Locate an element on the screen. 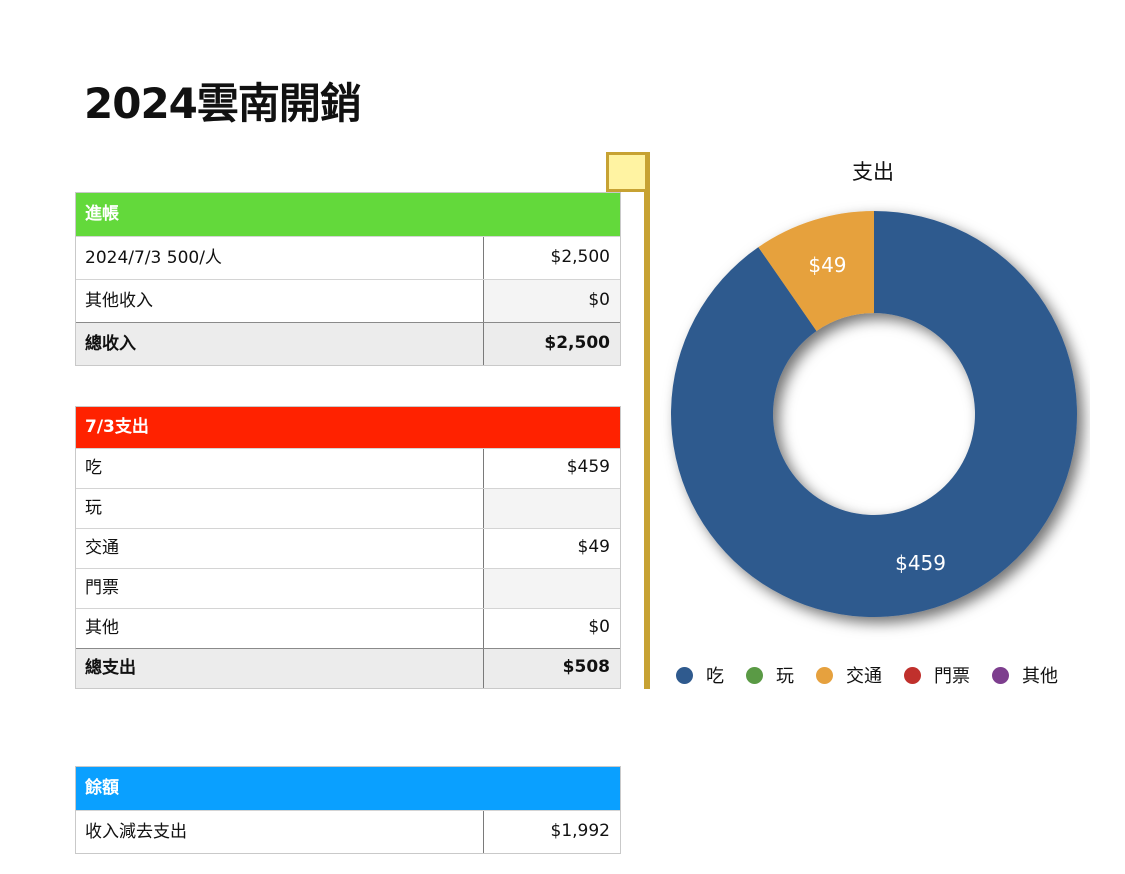 Image resolution: width=1125 pixels, height=874 pixels. row-label: 總支出 is located at coordinates (280, 668).